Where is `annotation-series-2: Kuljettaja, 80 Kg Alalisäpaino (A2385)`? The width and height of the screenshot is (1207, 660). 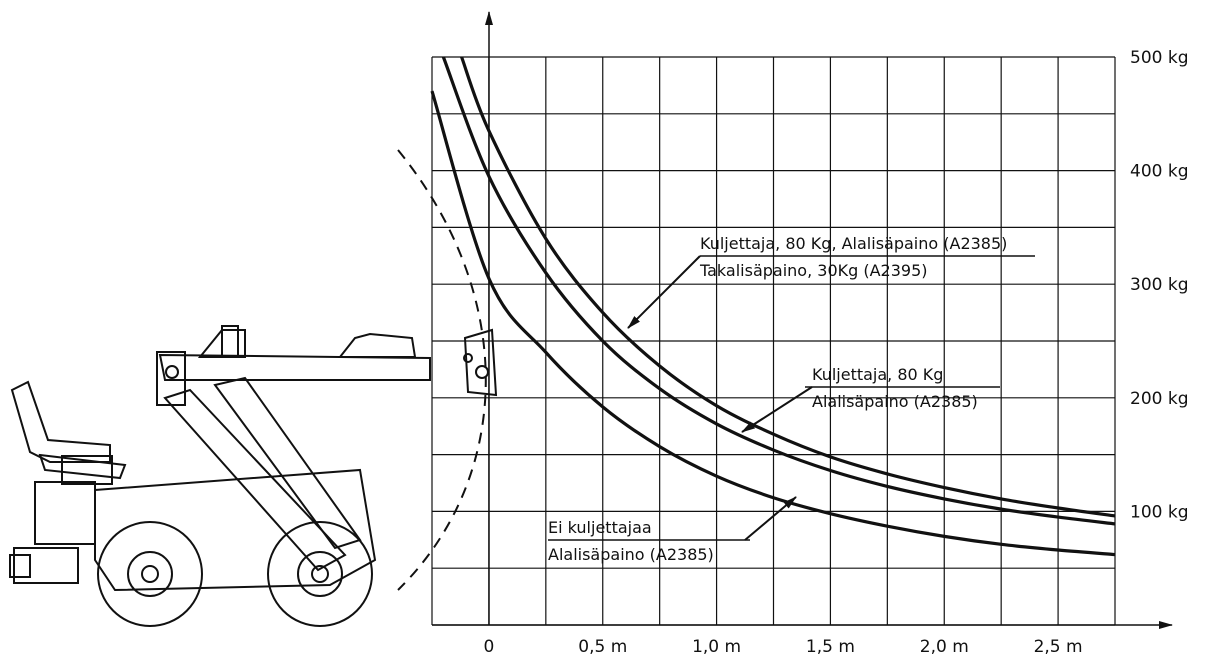 annotation-series-2: Kuljettaja, 80 Kg Alalisäpaino (A2385) is located at coordinates (870, 399).